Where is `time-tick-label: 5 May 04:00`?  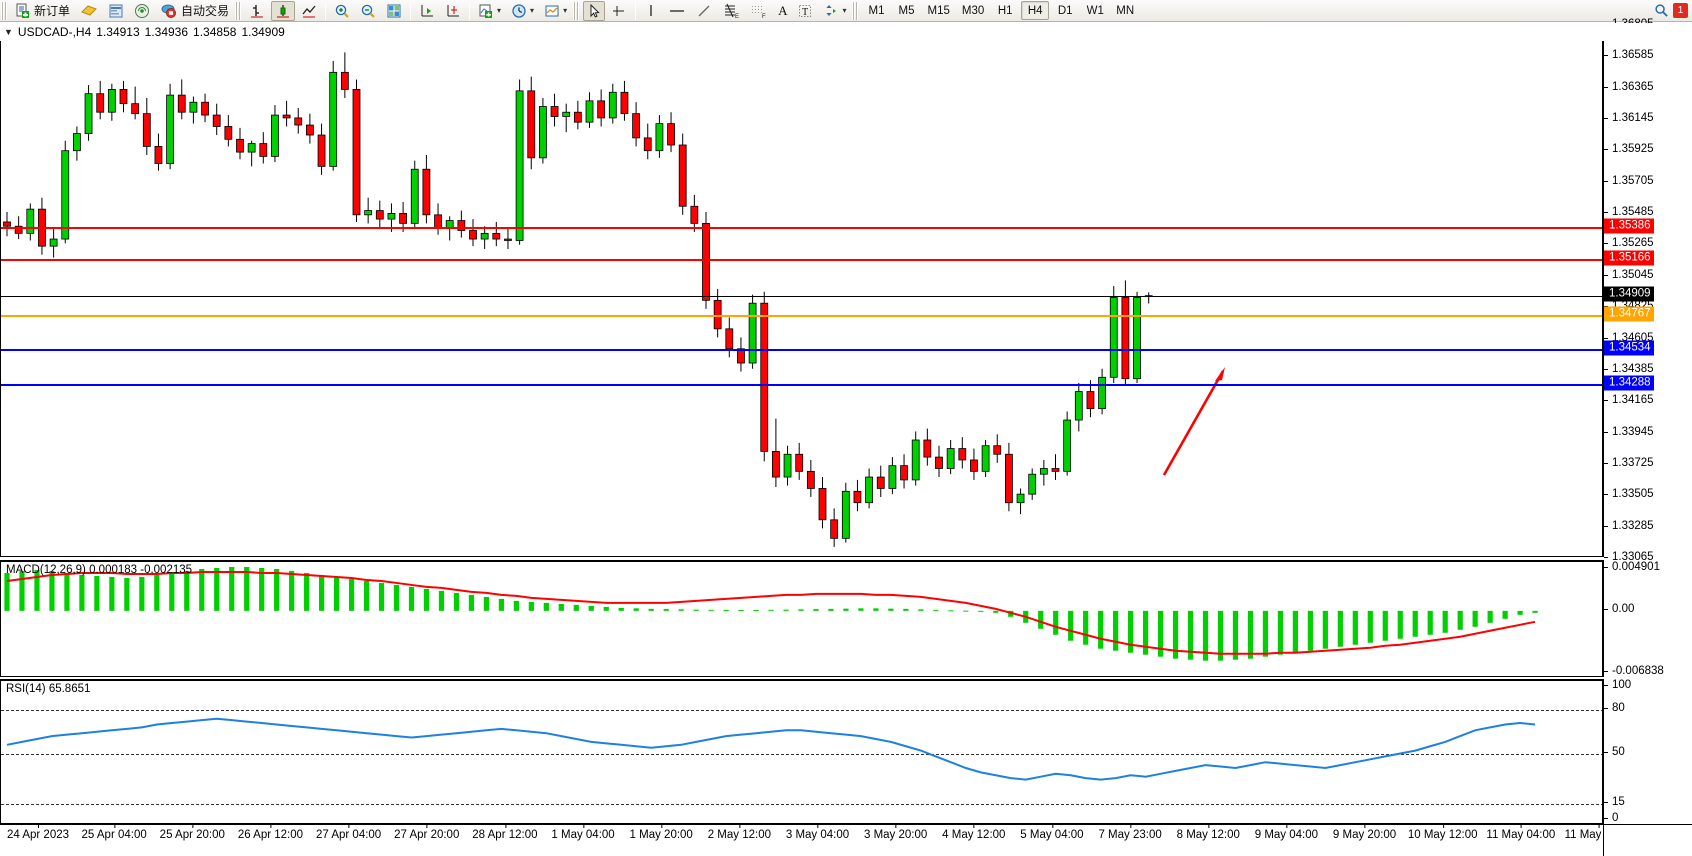 time-tick-label: 5 May 04:00 is located at coordinates (1052, 832).